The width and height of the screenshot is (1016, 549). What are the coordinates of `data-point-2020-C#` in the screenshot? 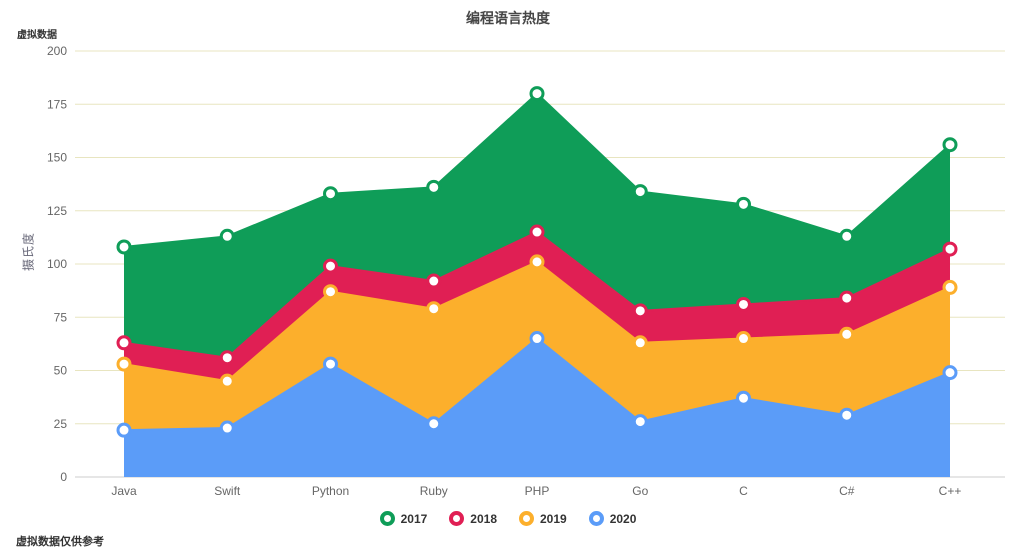 It's located at (847, 415).